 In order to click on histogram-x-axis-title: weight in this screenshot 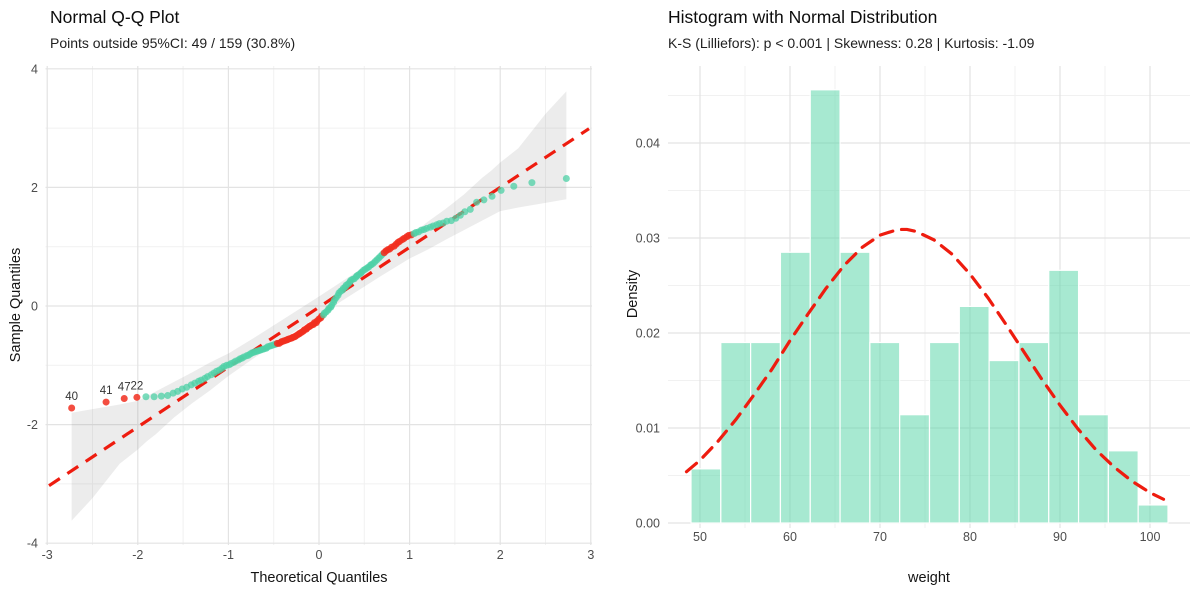, I will do `click(929, 578)`.